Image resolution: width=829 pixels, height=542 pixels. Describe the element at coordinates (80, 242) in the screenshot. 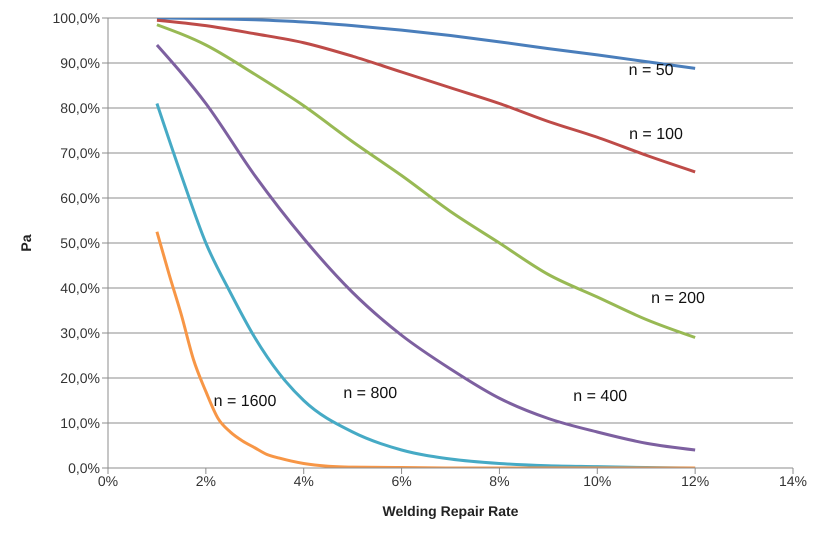

I see `y-tick-label: 50,0%` at that location.